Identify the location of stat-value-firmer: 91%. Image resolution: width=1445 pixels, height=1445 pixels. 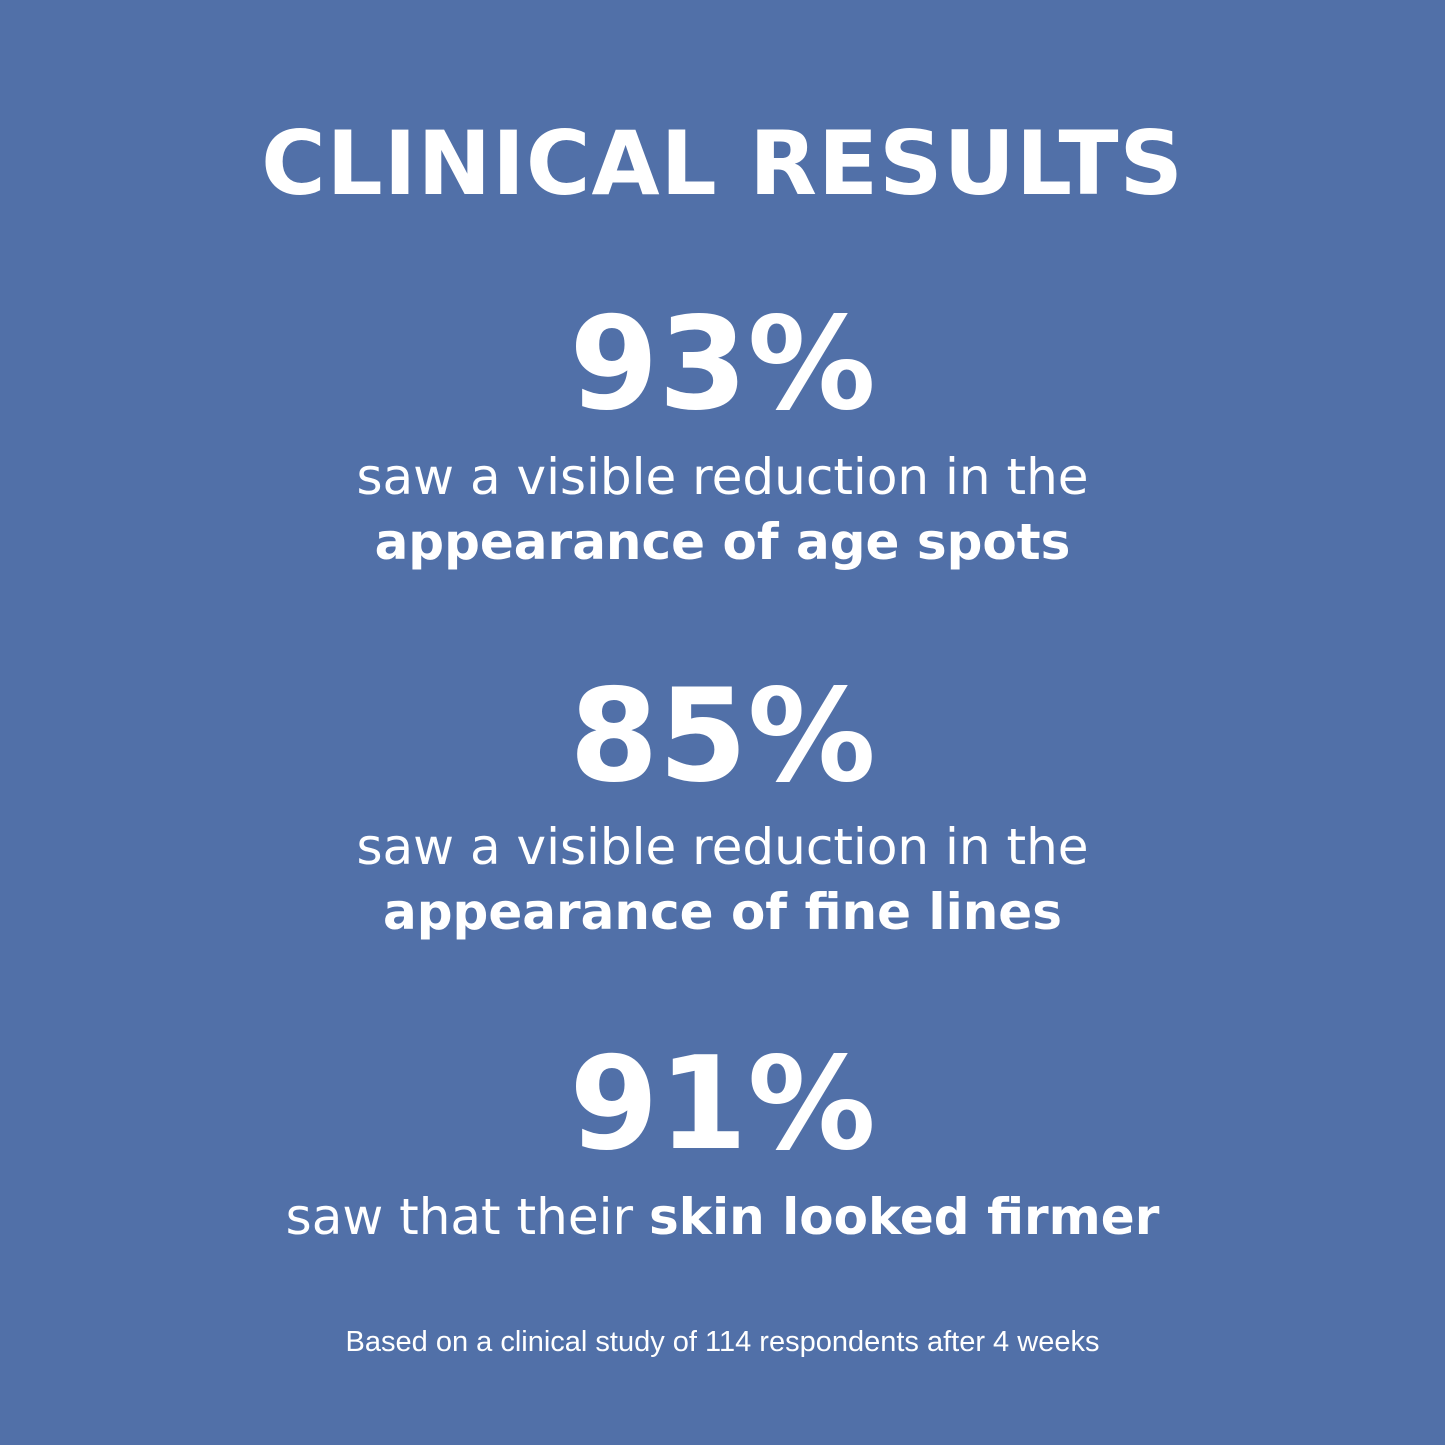
(722, 1104).